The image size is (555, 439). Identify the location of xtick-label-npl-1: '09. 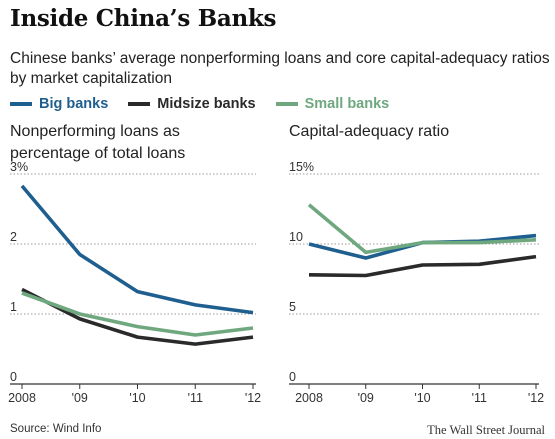
(80, 398).